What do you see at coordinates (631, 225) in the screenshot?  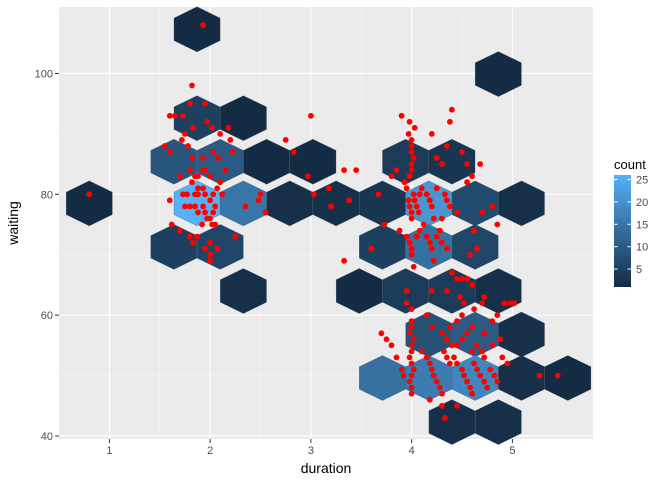 I see `legend-ticks: 5 10 15 20 25` at bounding box center [631, 225].